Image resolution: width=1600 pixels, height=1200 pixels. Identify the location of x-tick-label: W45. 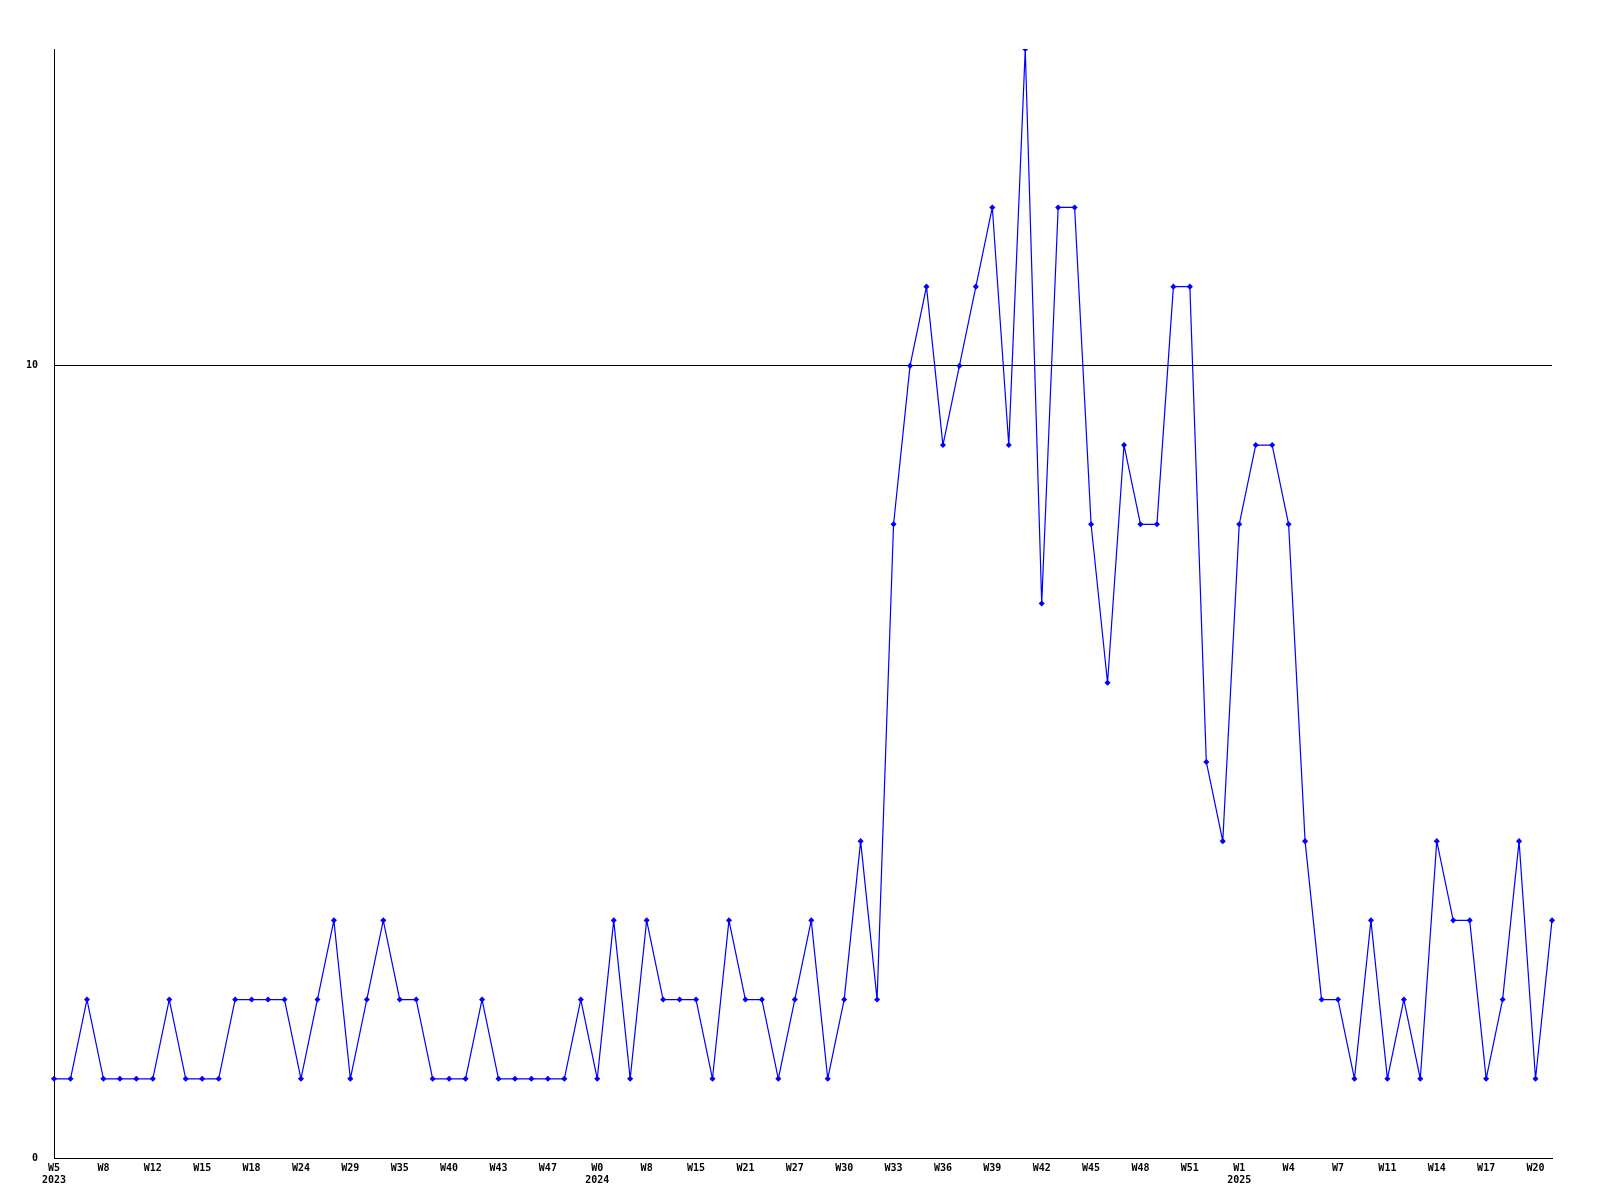
(1091, 1167).